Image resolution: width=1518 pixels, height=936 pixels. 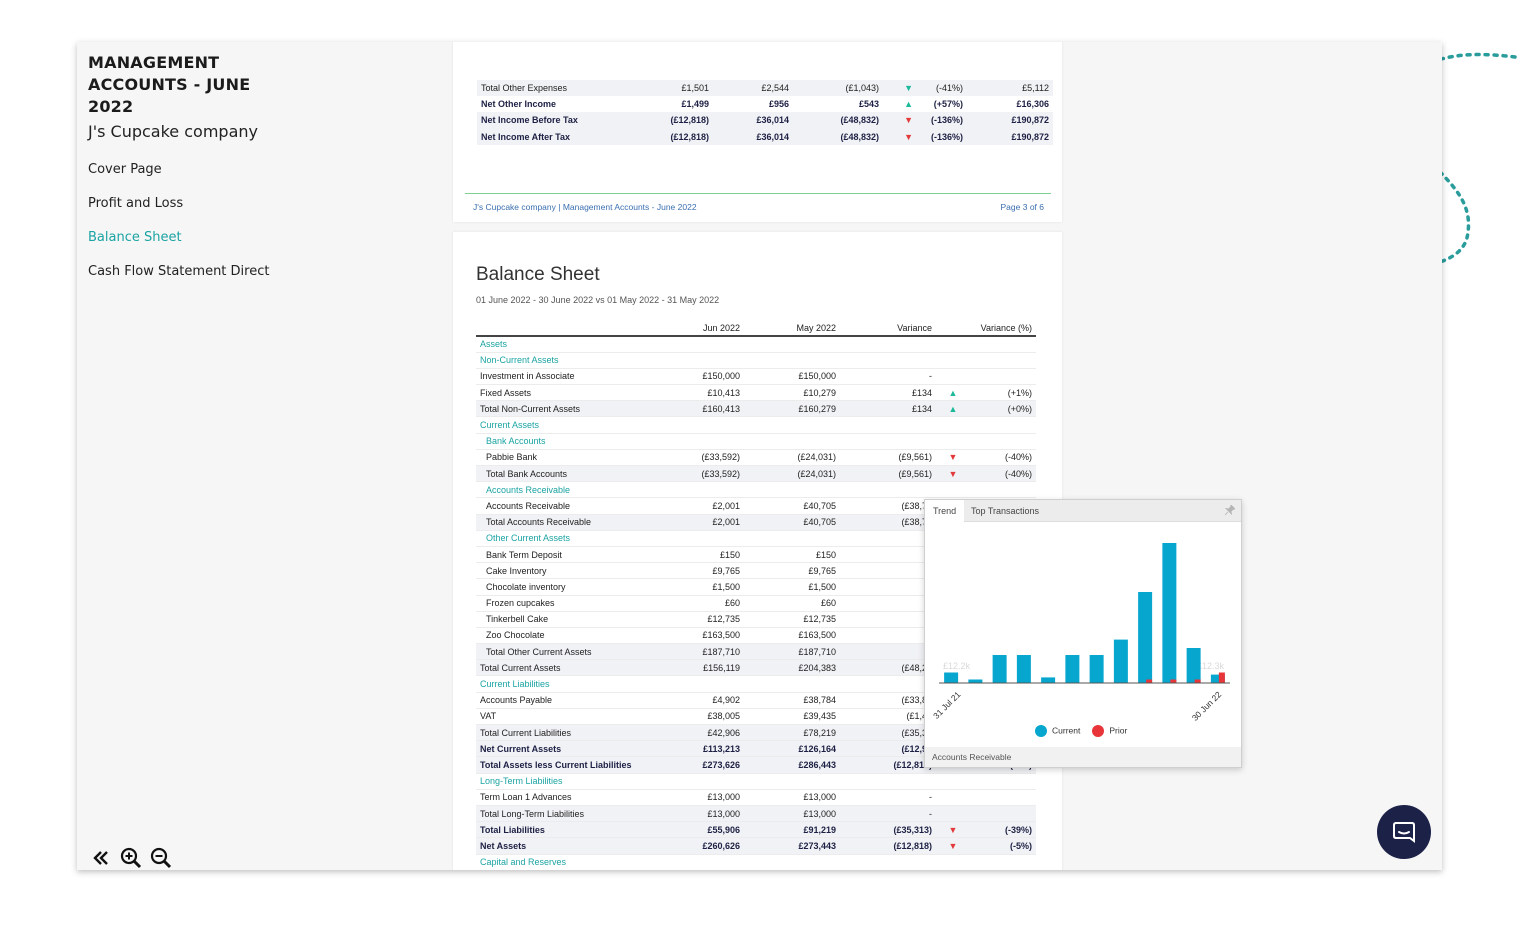 I want to click on table-row: Investment in Associate £150,000 £150,000-, so click(x=756, y=377).